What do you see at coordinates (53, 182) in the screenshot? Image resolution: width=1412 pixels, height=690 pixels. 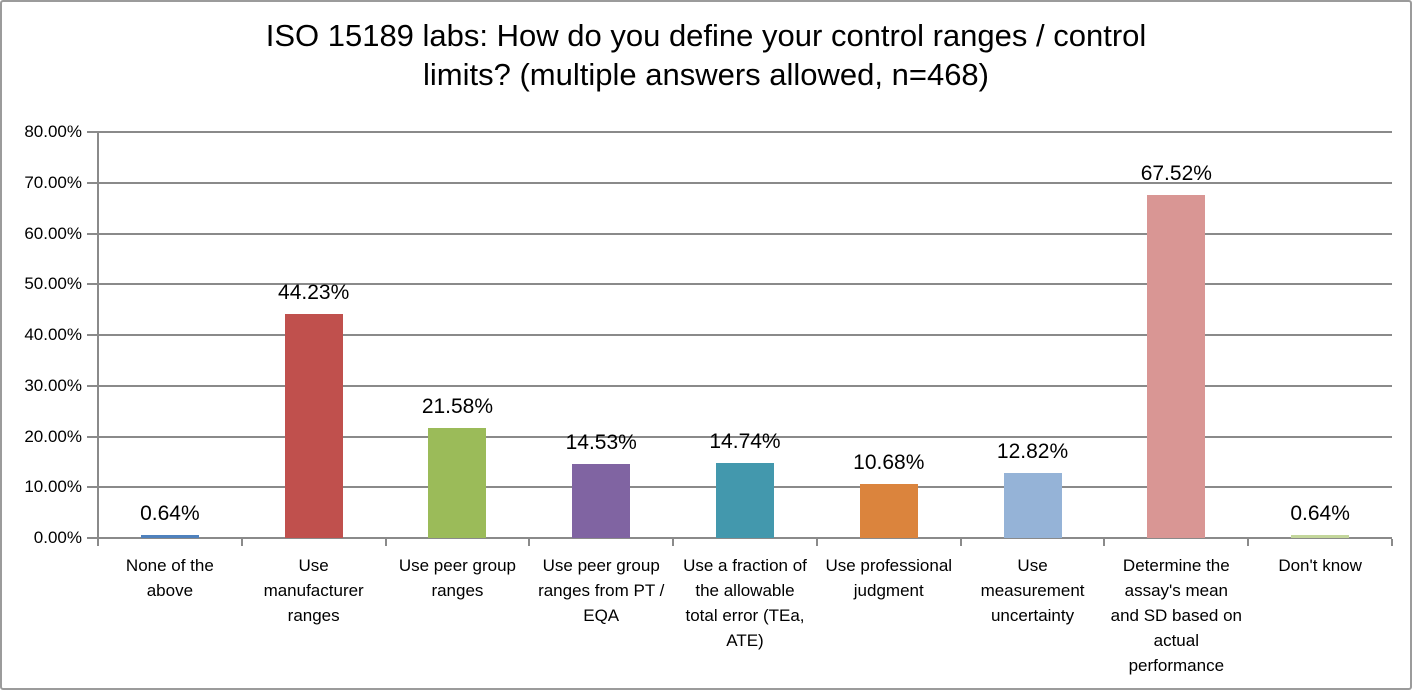 I see `y-axis-tick-label: 70.00%` at bounding box center [53, 182].